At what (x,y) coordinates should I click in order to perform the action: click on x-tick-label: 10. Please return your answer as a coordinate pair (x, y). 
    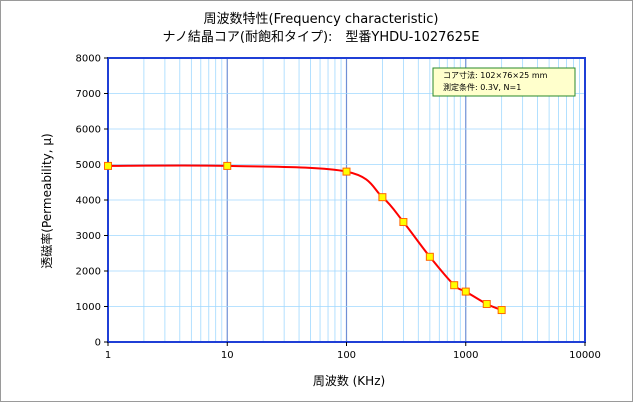
    Looking at the image, I should click on (227, 355).